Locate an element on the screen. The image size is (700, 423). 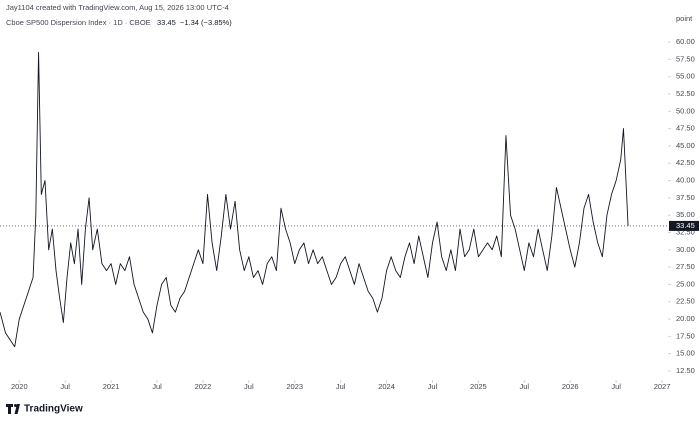
x-tick-label: 2024 is located at coordinates (386, 386).